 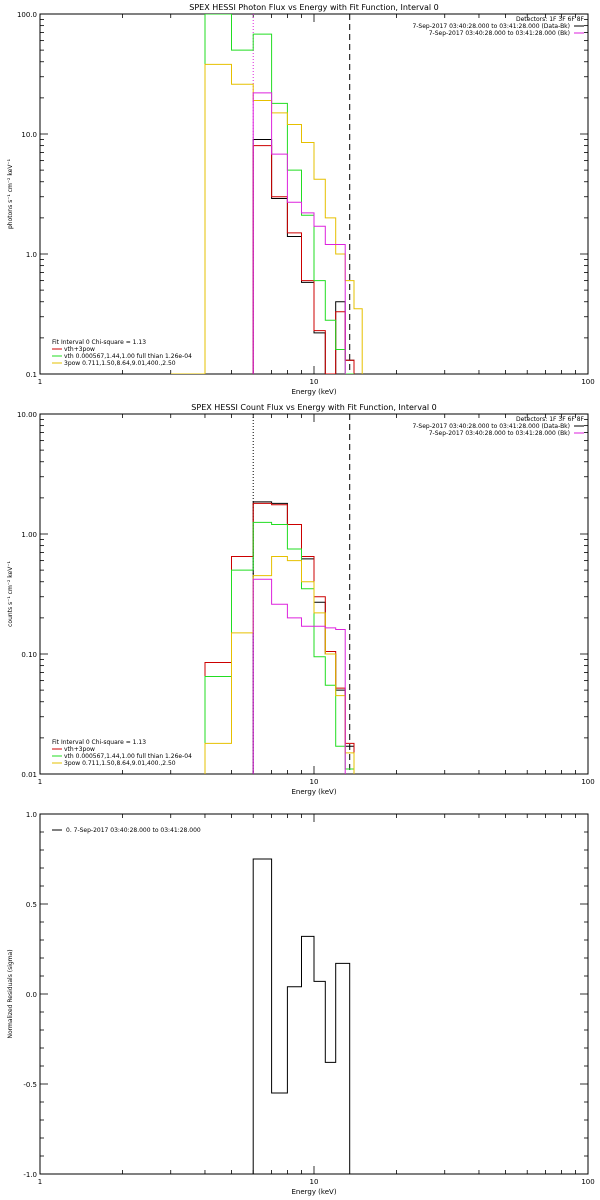 I want to click on y-axis-label: Normalized Residuals (sigma), so click(x=10, y=993).